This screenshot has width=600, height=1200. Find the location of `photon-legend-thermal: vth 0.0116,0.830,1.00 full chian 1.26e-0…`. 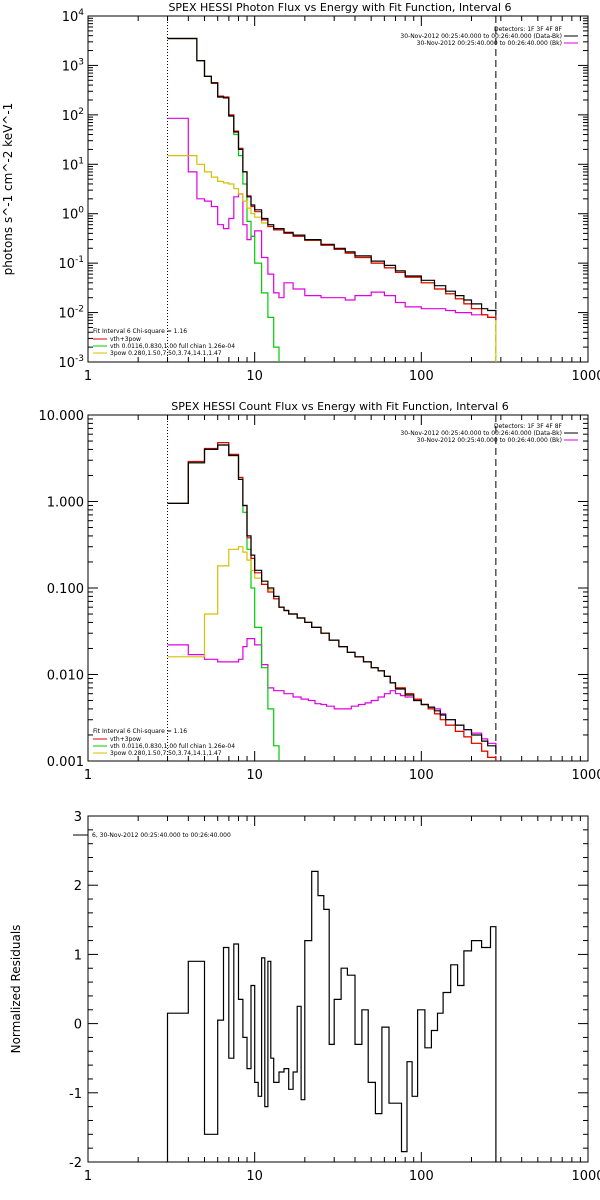

photon-legend-thermal: vth 0.0116,0.830,1.00 full chian 1.26e-0… is located at coordinates (172, 346).